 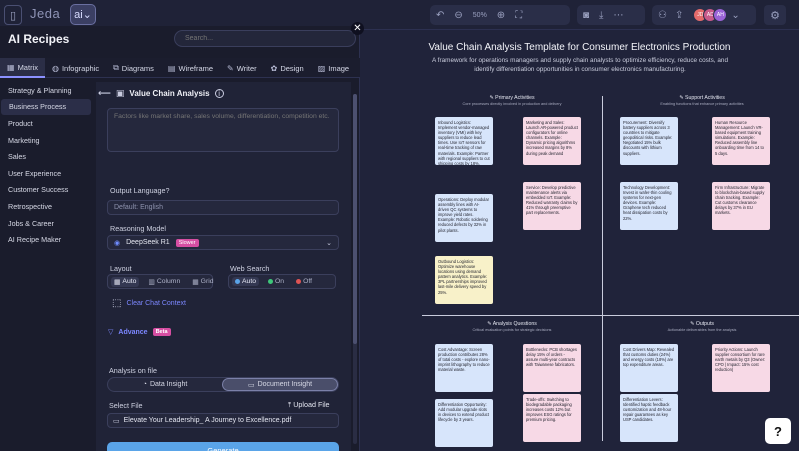 I want to click on close-icon: ✕, so click(x=357, y=28).